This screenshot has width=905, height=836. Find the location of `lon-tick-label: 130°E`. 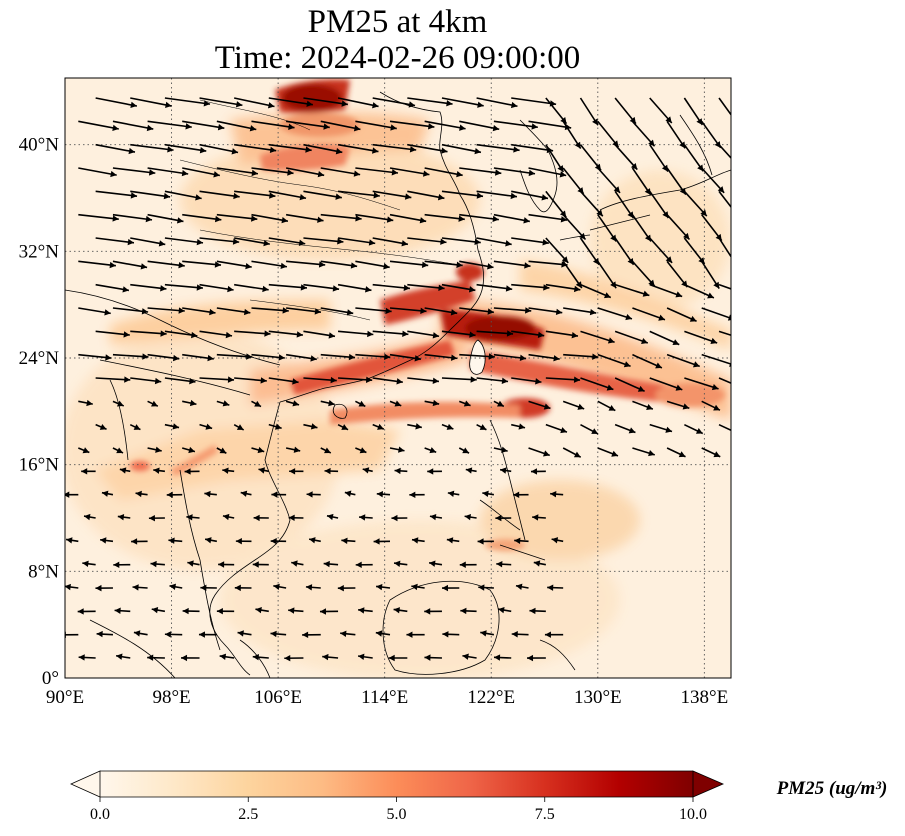

lon-tick-label: 130°E is located at coordinates (598, 697).